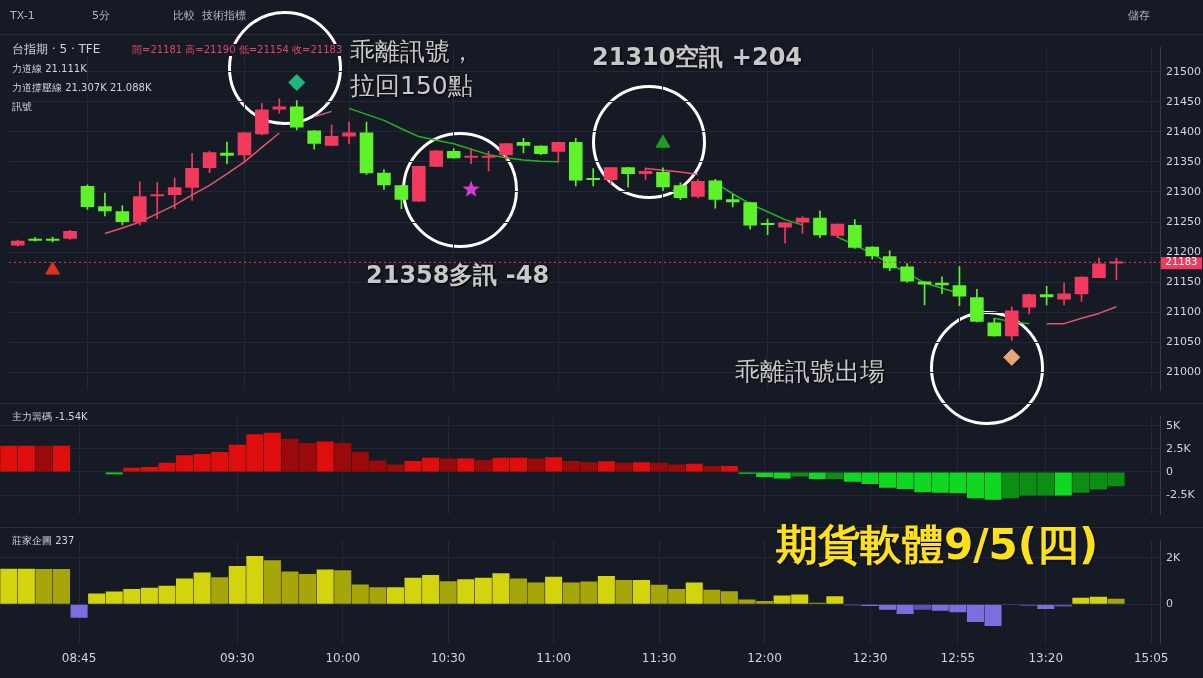 This screenshot has height=678, width=1203. Describe the element at coordinates (1151, 657) in the screenshot. I see `x-tick-label: 15:05` at that location.